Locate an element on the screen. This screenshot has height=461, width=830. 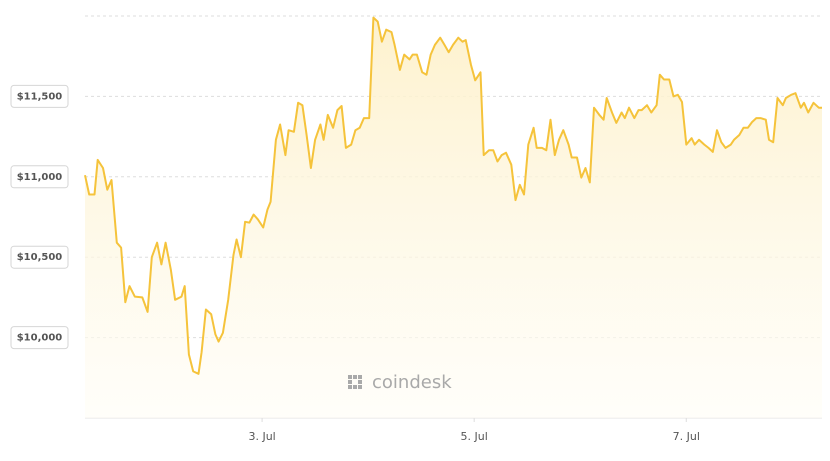
y-tick-label: $10,000 is located at coordinates (40, 338).